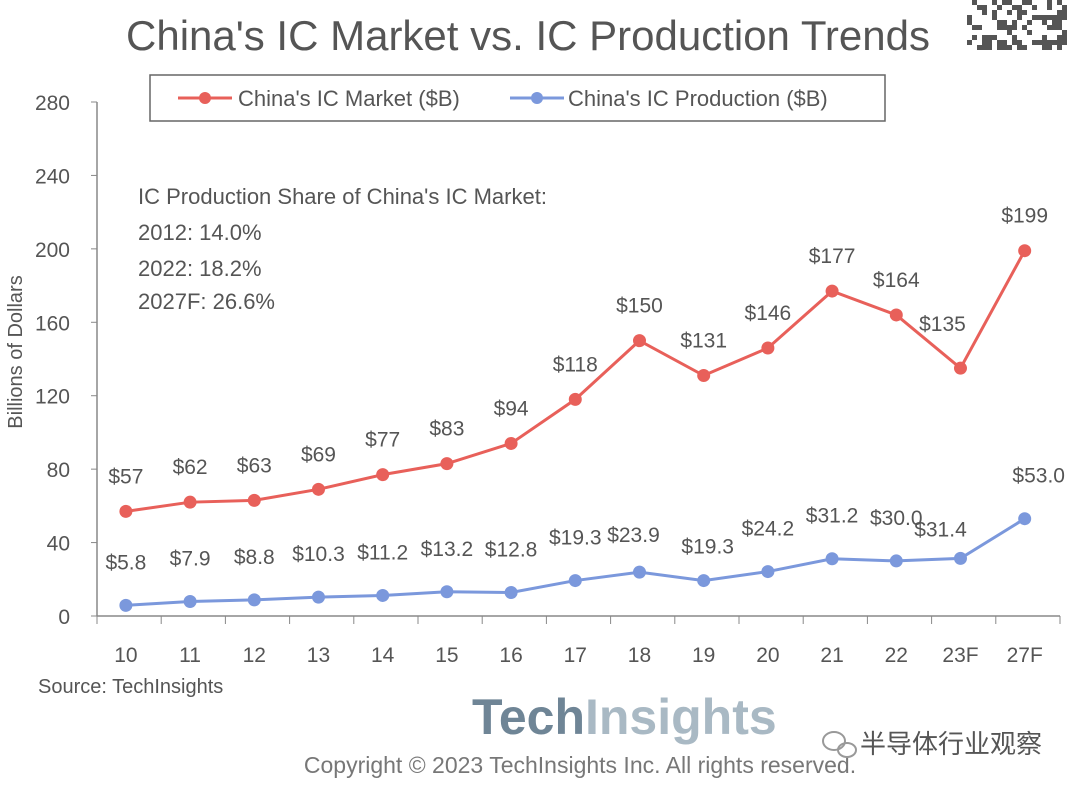  Describe the element at coordinates (575, 364) in the screenshot. I see `data-label: $118` at that location.